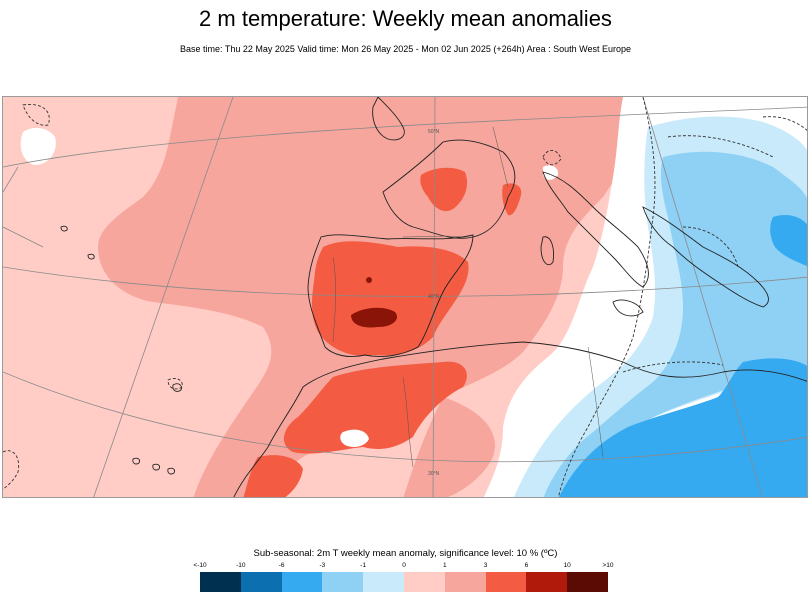  Describe the element at coordinates (388, 119) in the screenshot. I see `coastline-britain` at that location.